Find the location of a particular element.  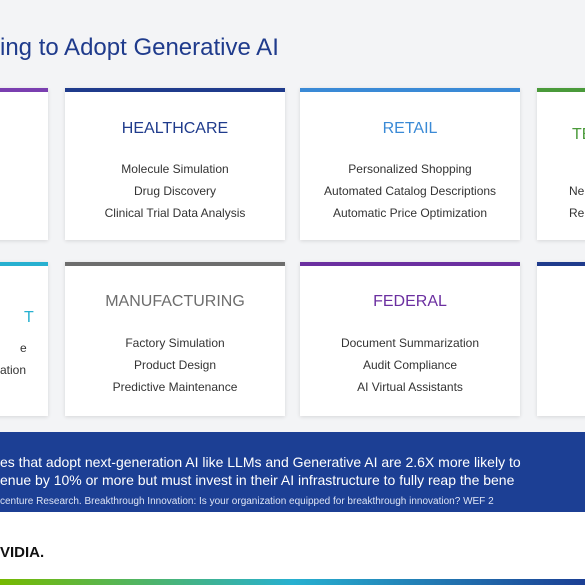

card-item: ation is located at coordinates (13, 370).